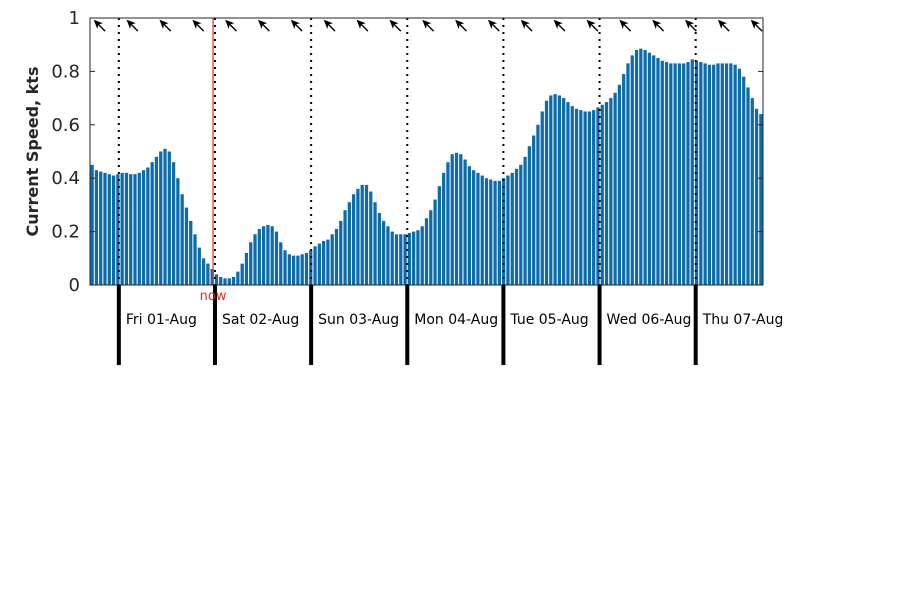 The image size is (900, 600). What do you see at coordinates (260, 320) in the screenshot?
I see `day-label: Sat 02-Aug` at bounding box center [260, 320].